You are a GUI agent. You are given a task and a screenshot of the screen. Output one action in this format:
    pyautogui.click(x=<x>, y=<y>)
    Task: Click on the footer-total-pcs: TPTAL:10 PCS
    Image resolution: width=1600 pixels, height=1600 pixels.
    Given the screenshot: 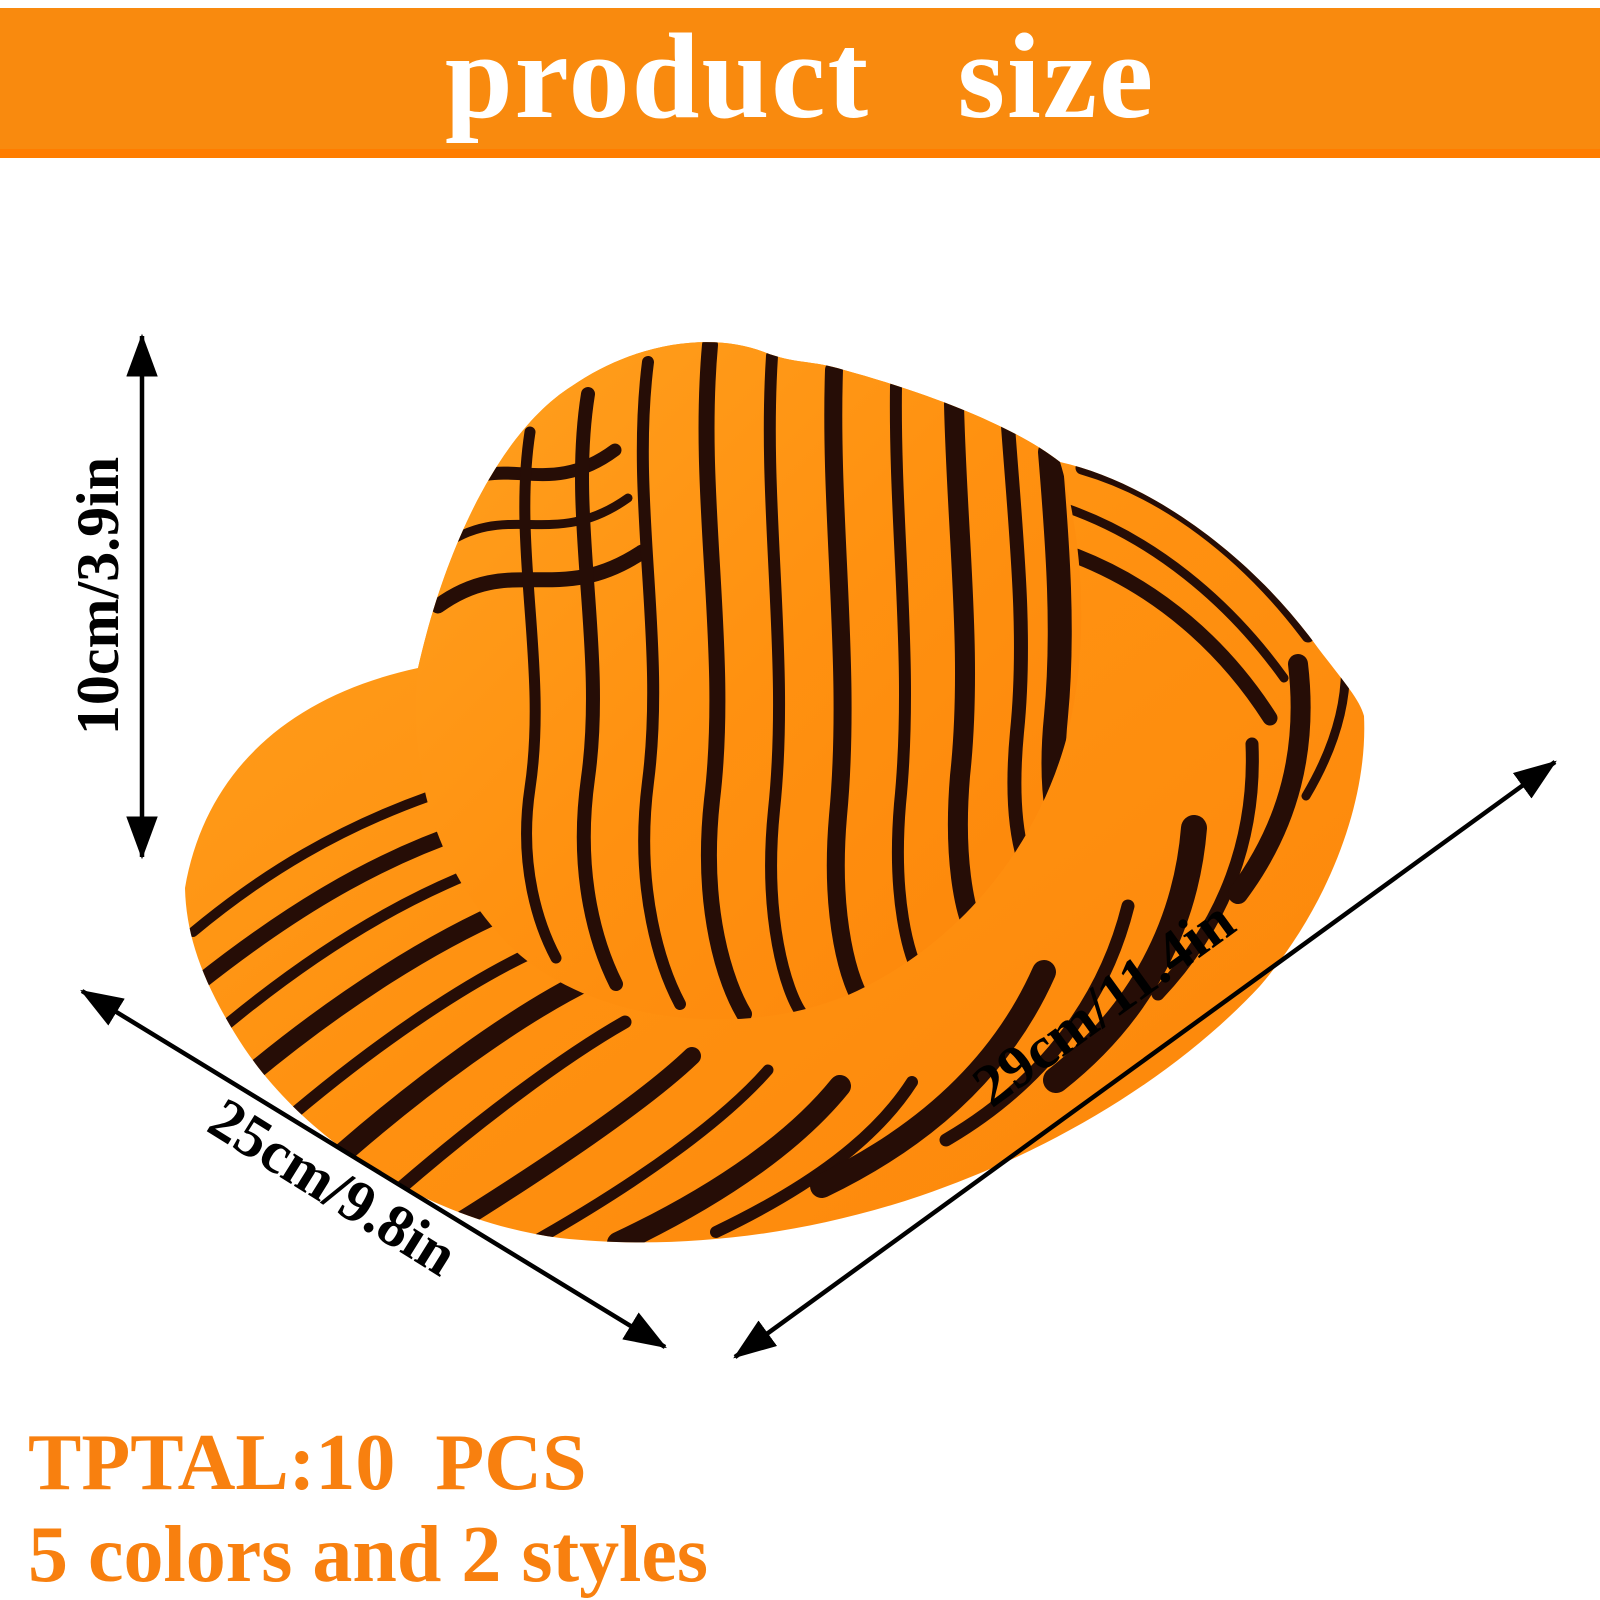 What is the action you would take?
    pyautogui.click(x=307, y=1463)
    